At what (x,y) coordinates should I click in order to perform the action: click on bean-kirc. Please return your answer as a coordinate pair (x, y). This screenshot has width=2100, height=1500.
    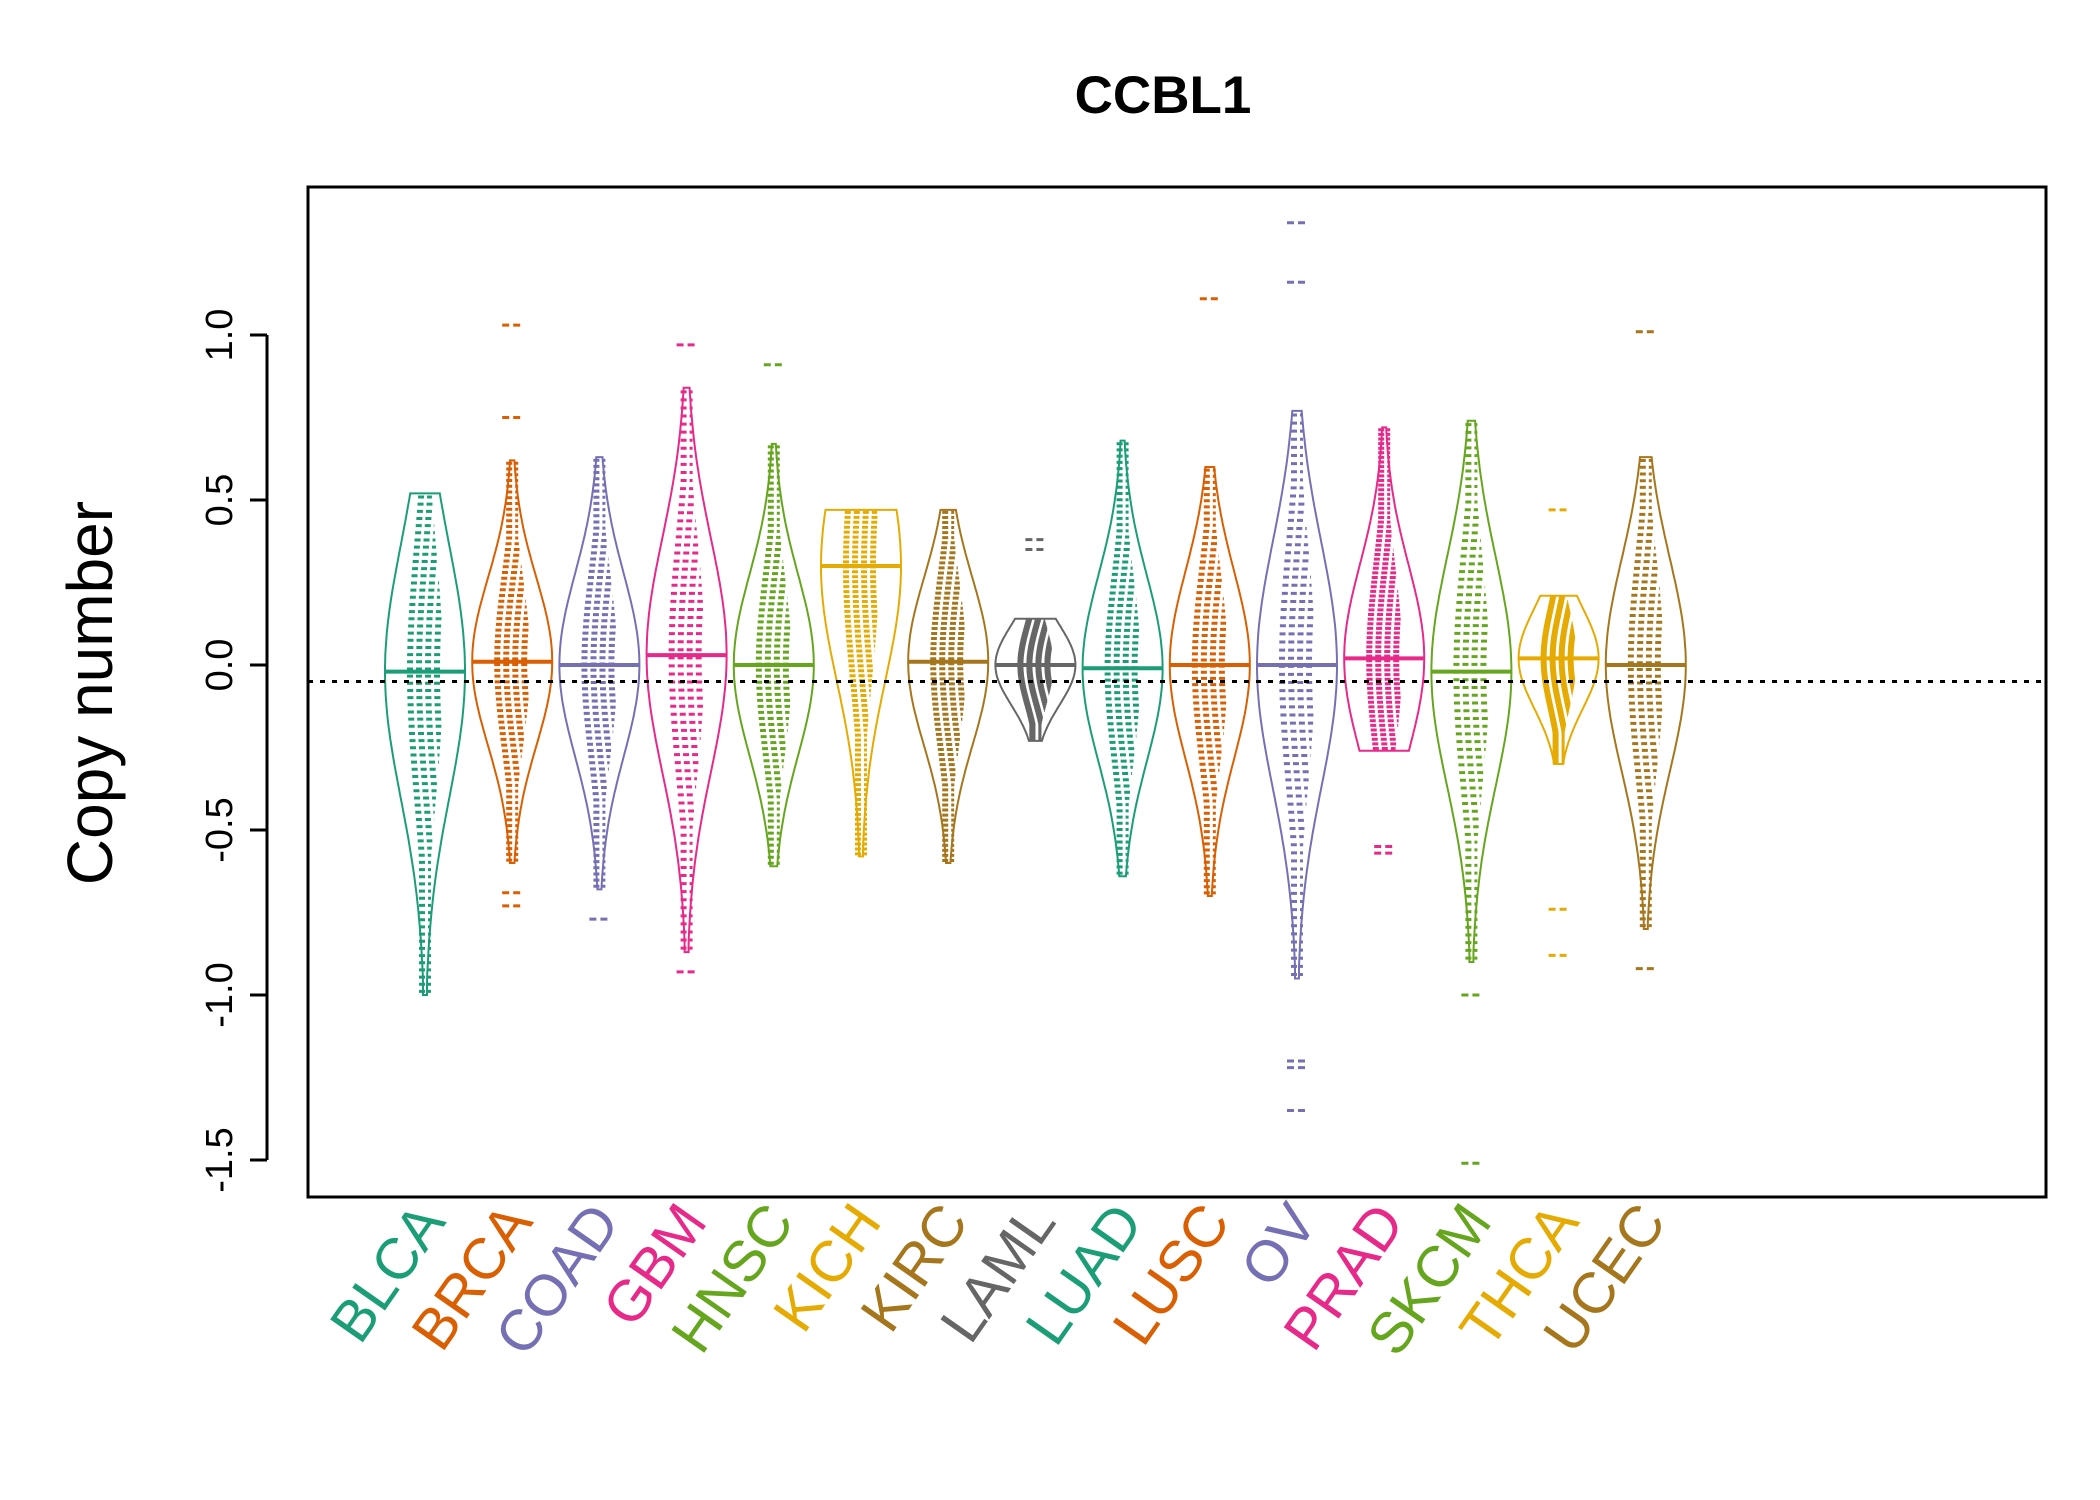
    Looking at the image, I should click on (948, 686).